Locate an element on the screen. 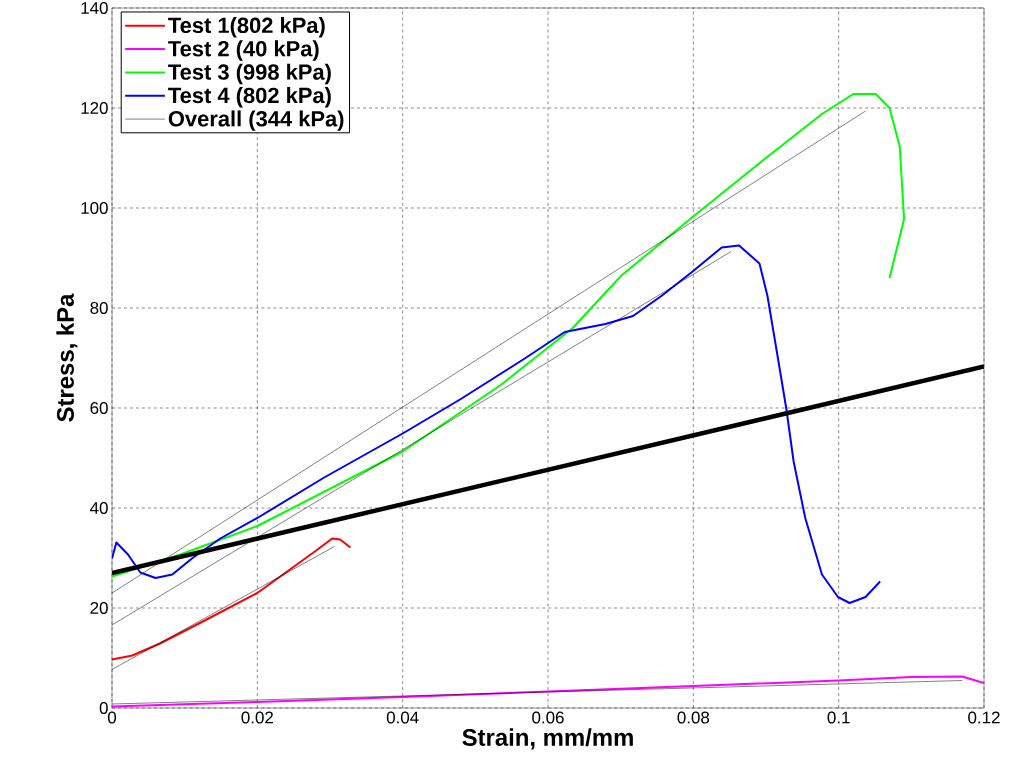  y-tick-label: 140 is located at coordinates (94, 7).